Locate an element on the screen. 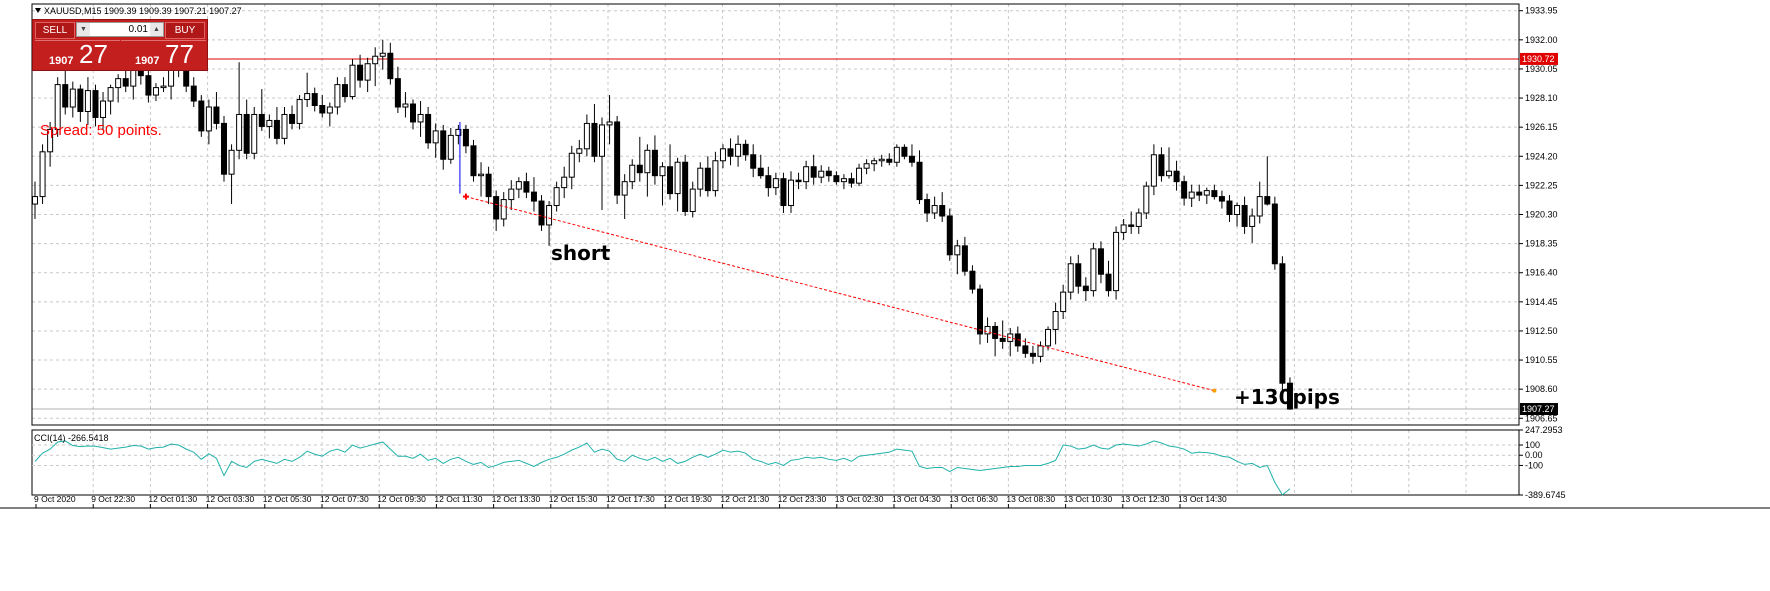 This screenshot has height=591, width=1770. time-tick-label: 9 Oct 2020 is located at coordinates (55, 499).